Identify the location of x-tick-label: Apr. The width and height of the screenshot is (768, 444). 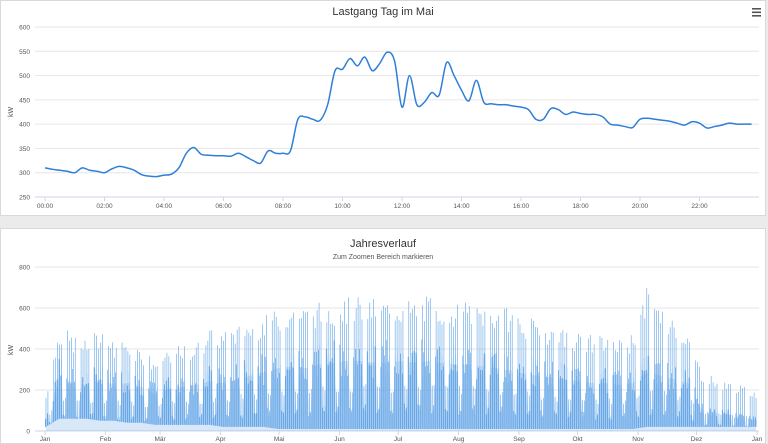
(220, 439).